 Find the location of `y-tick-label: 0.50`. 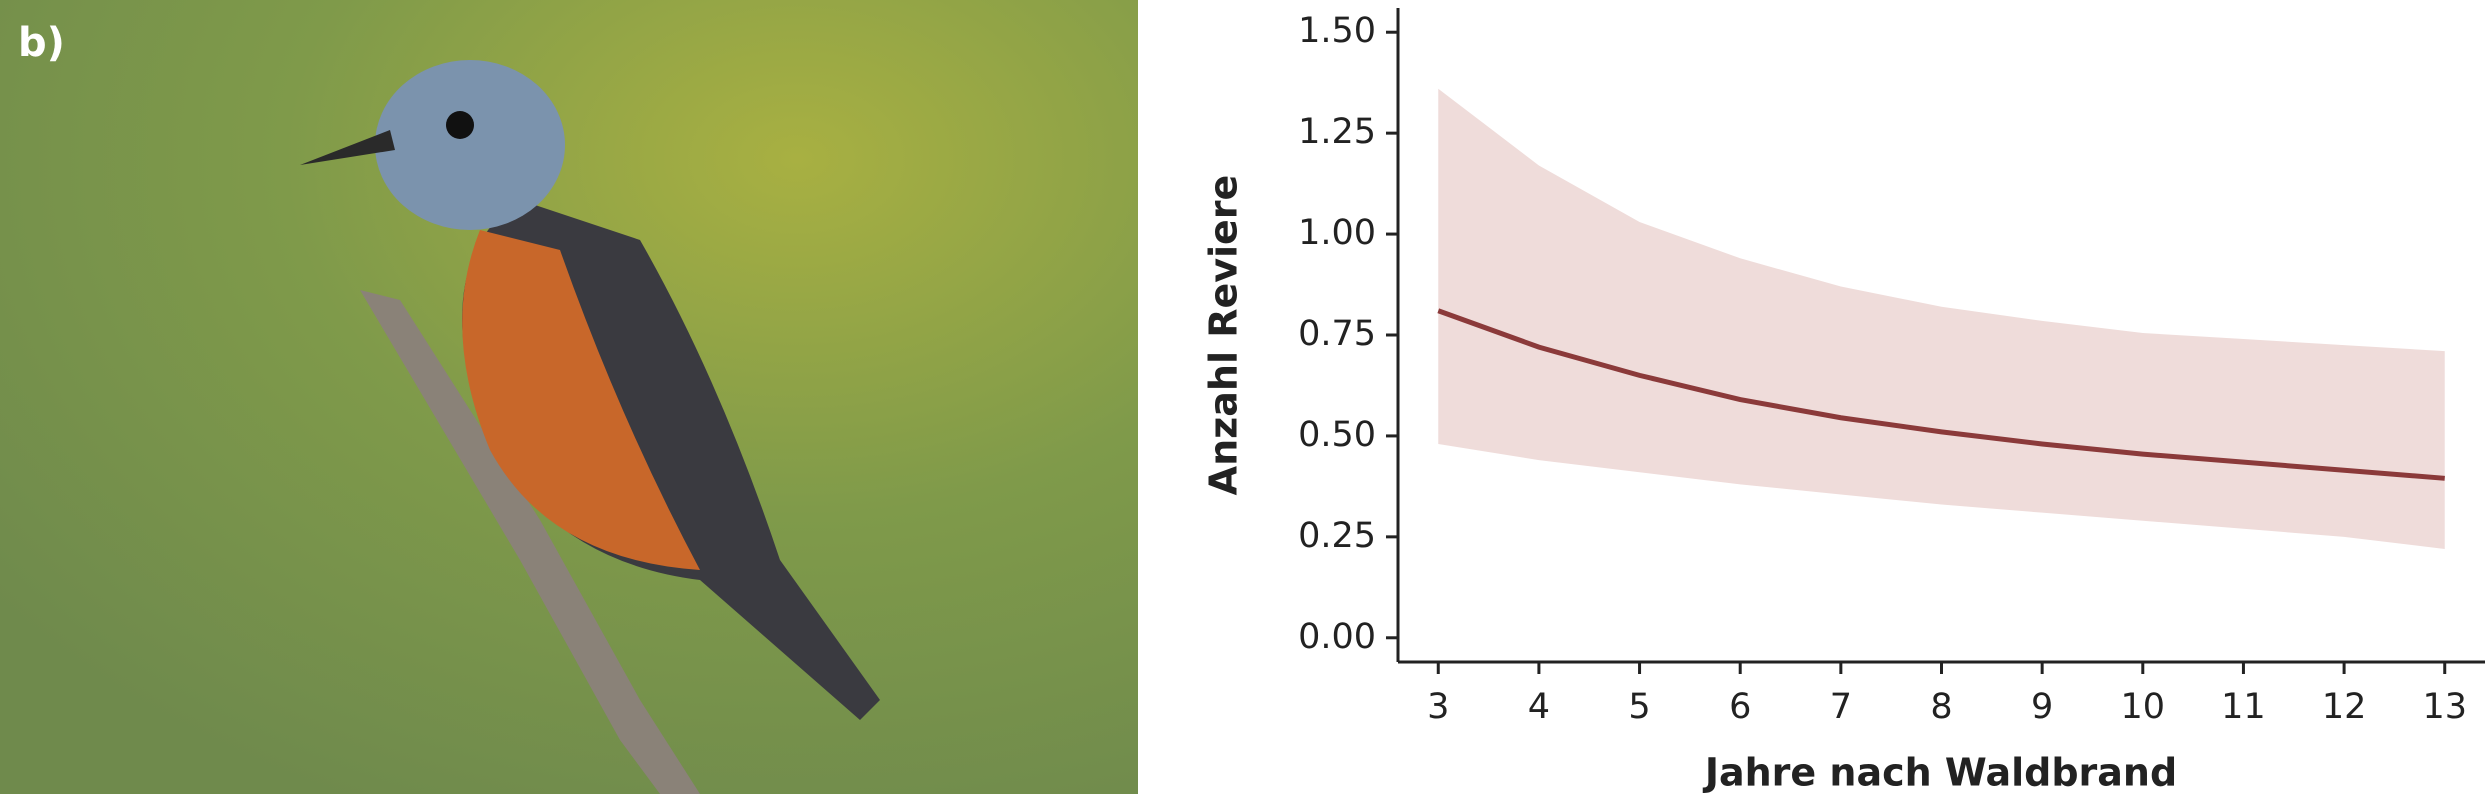

y-tick-label: 0.50 is located at coordinates (1337, 435).